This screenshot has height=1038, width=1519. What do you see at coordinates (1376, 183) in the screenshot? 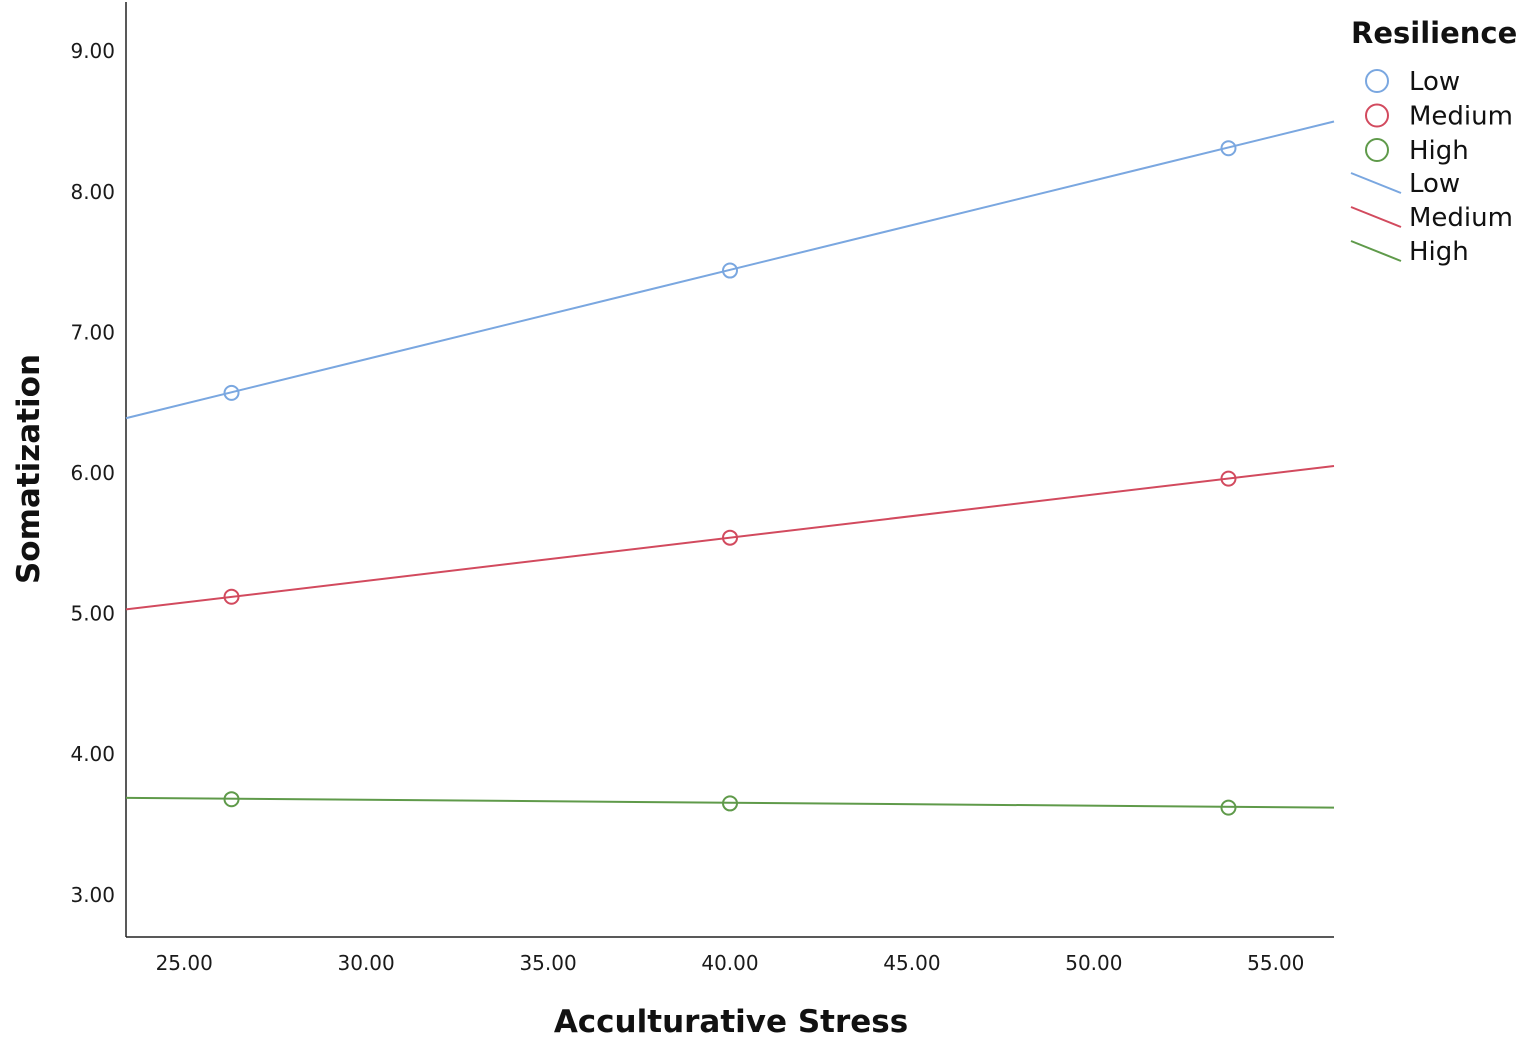
I see `legend-line-low` at bounding box center [1376, 183].